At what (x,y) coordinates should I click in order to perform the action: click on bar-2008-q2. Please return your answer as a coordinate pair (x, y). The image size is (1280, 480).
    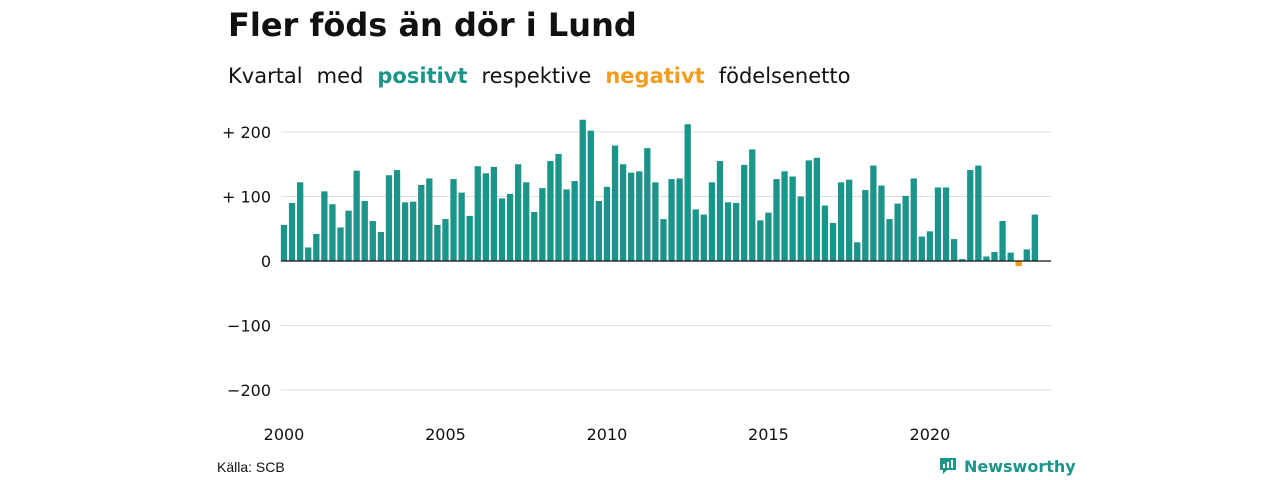
    Looking at the image, I should click on (550, 211).